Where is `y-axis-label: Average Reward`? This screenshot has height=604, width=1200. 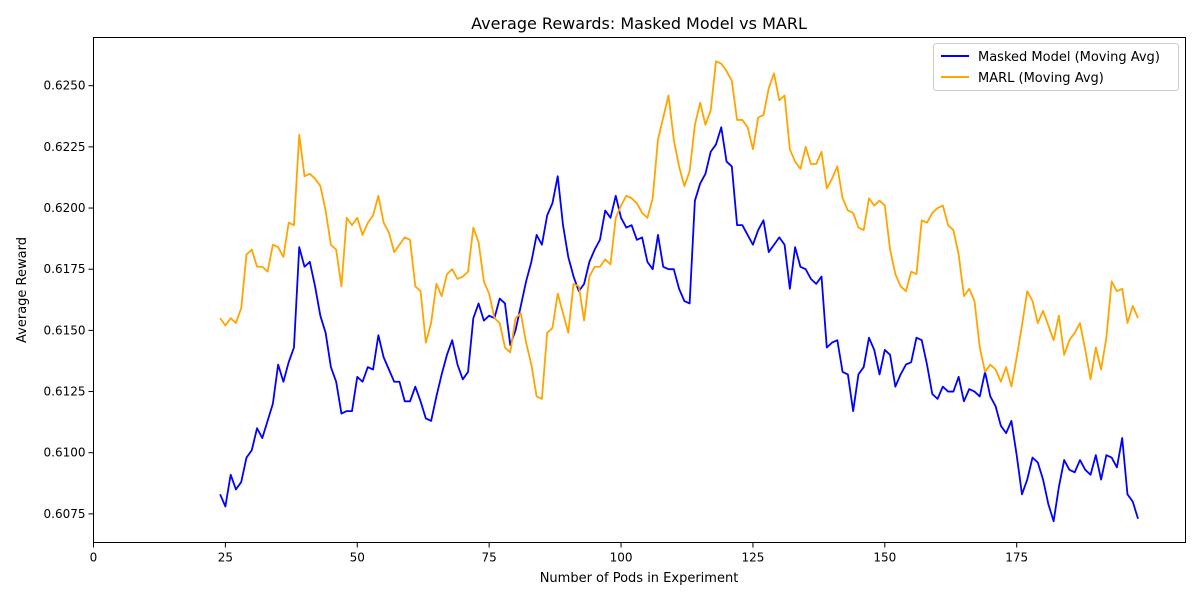
y-axis-label: Average Reward is located at coordinates (22, 290).